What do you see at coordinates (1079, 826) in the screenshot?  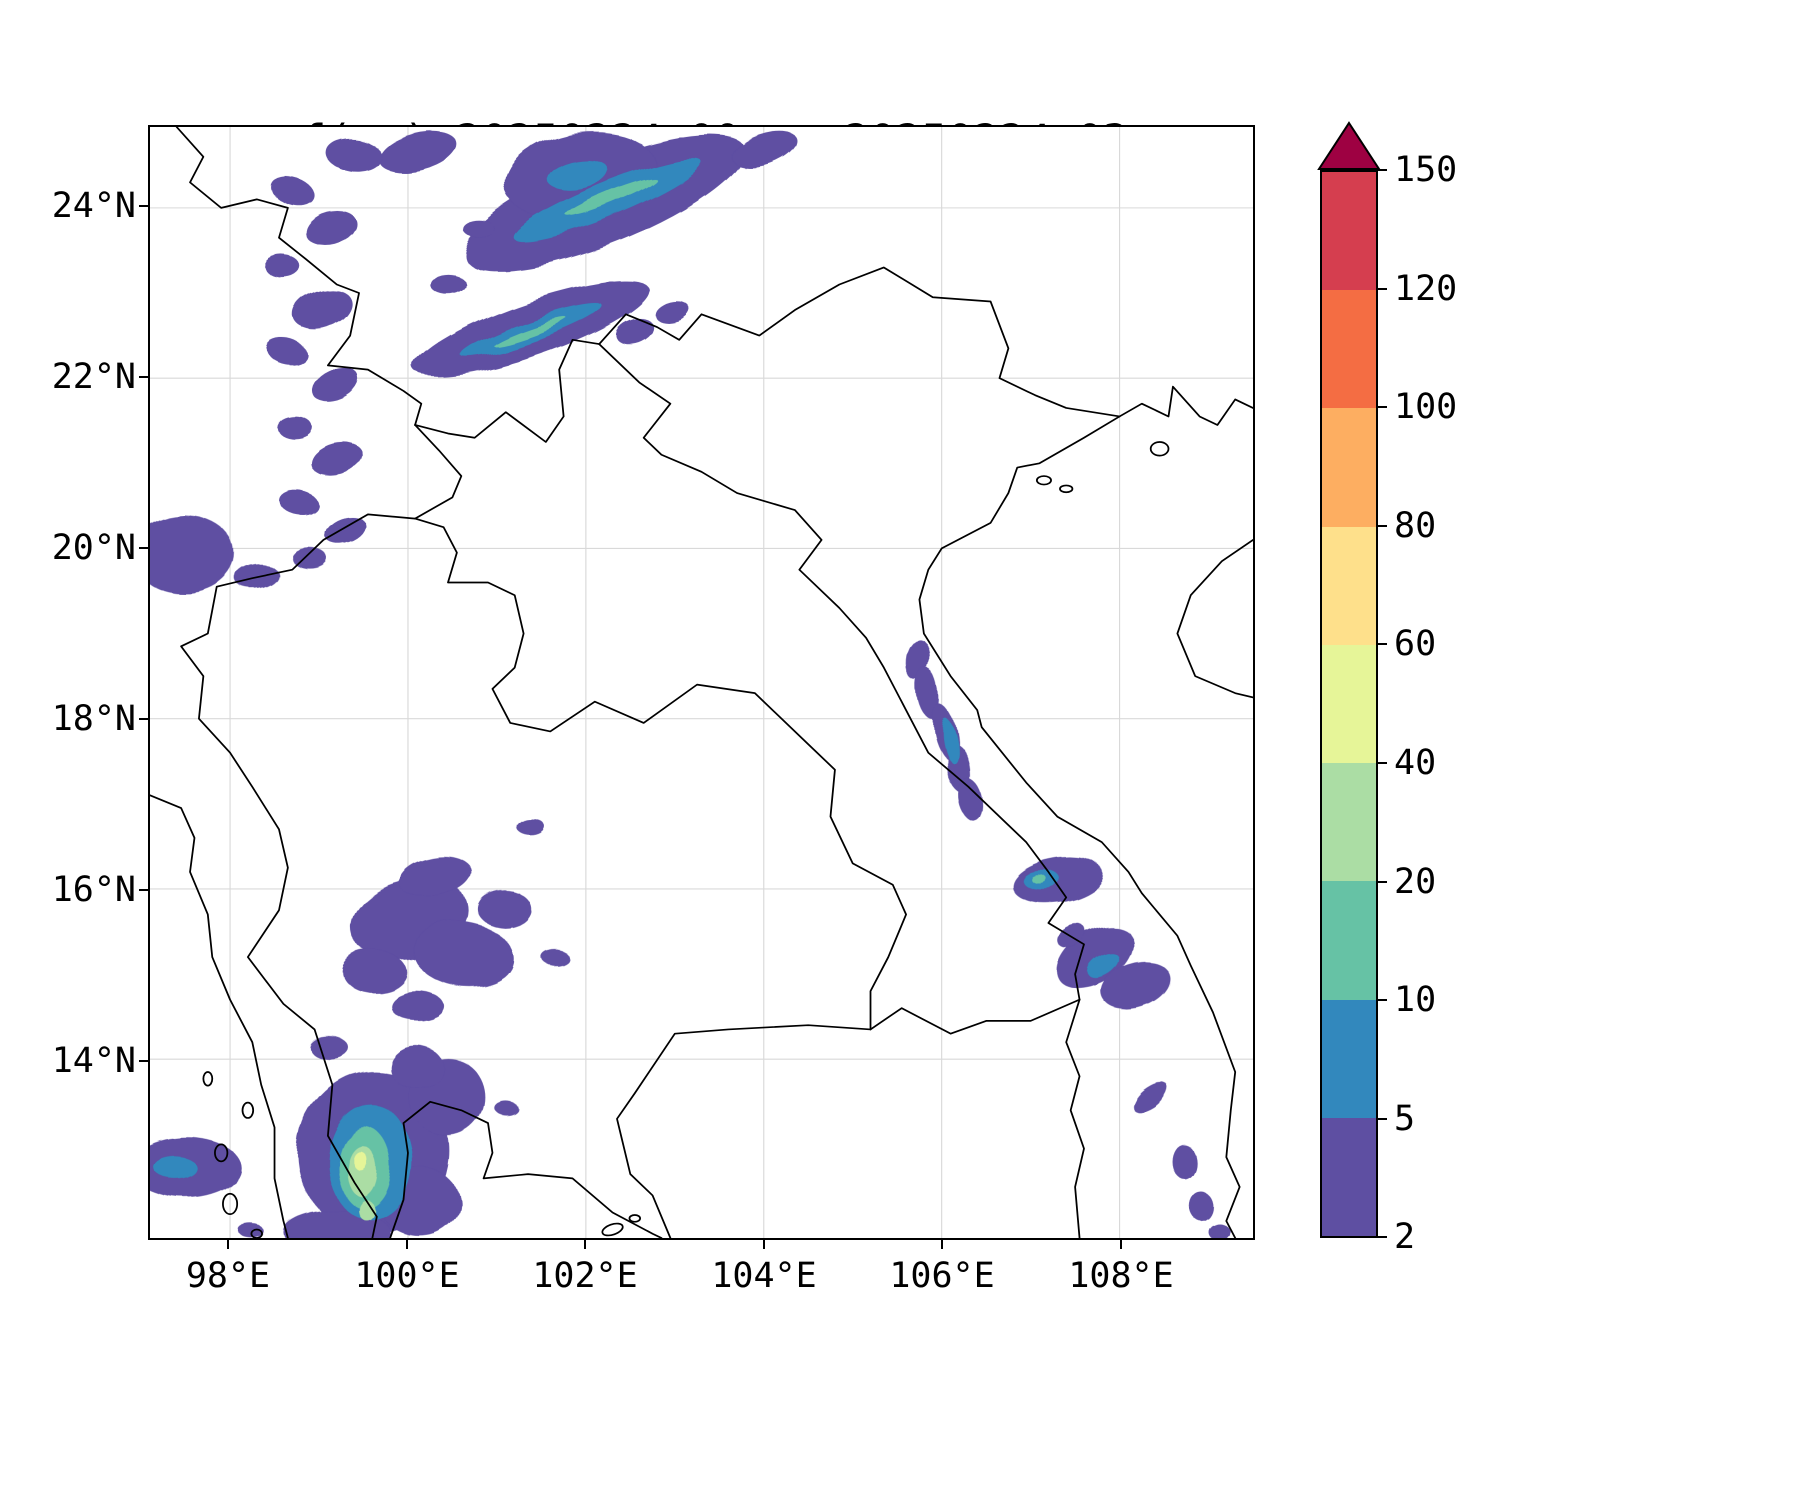 I see `coast-vietnam` at bounding box center [1079, 826].